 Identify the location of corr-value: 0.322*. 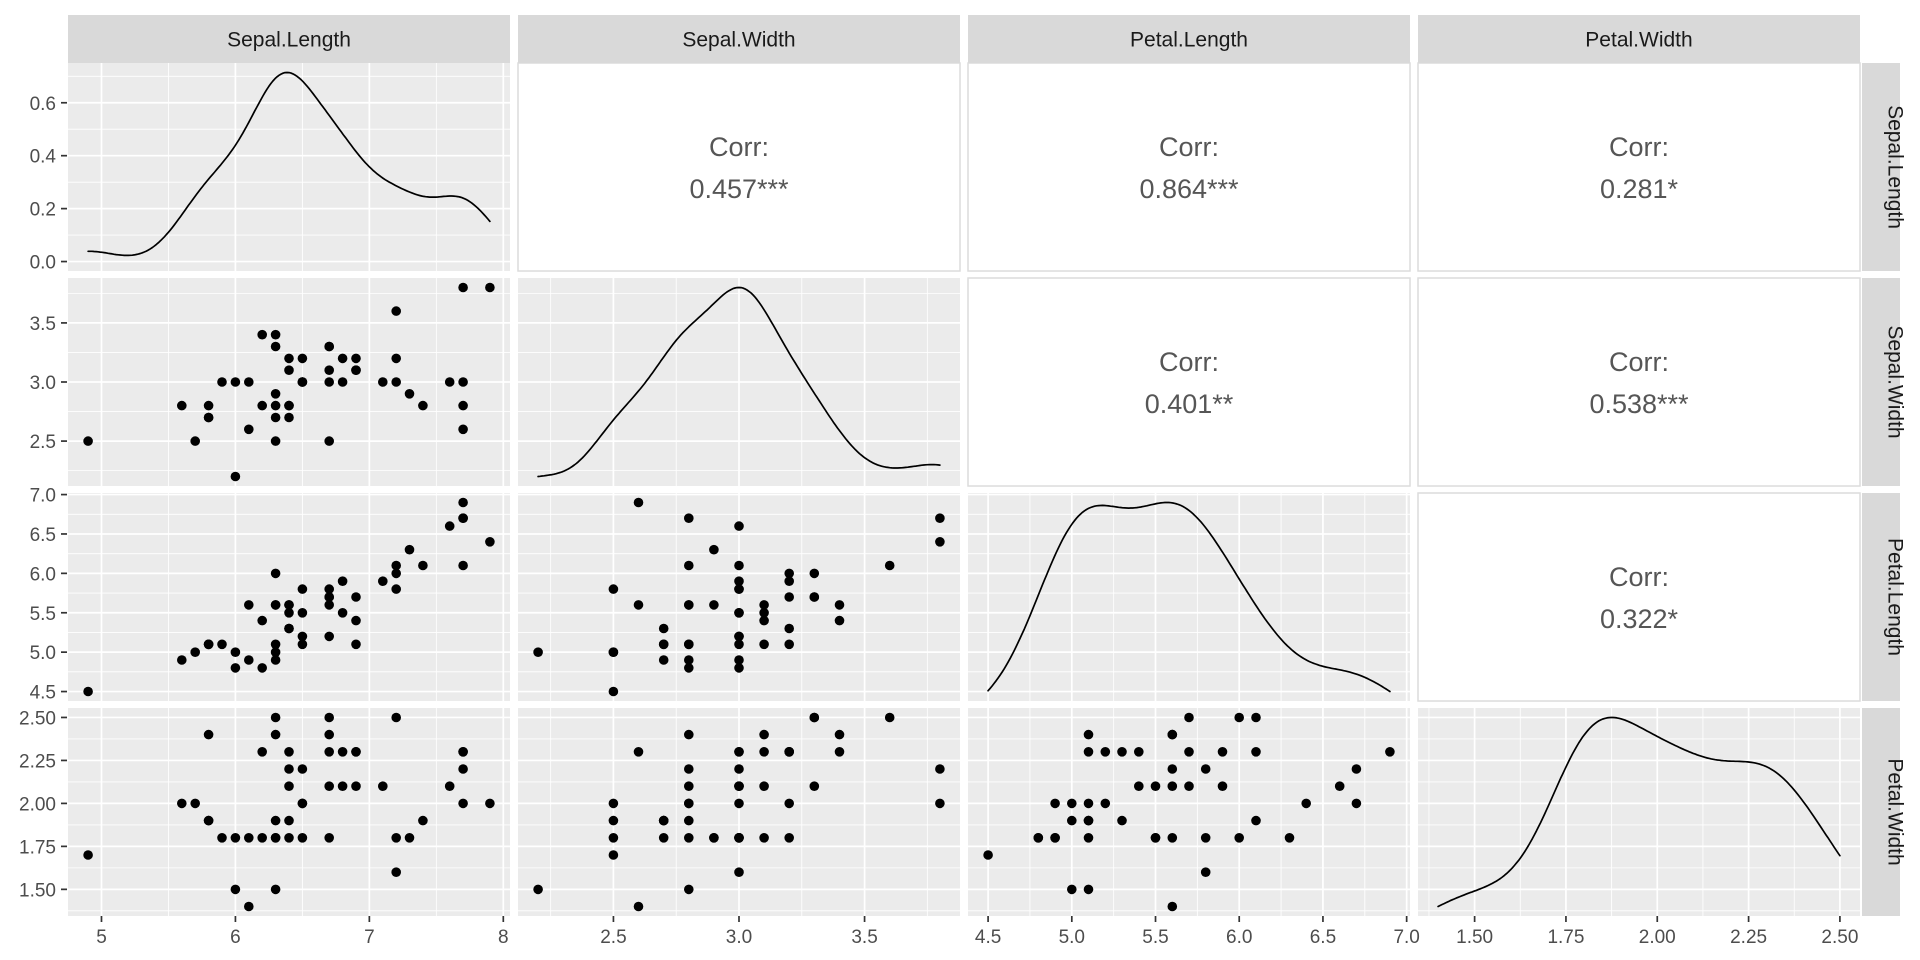
(1639, 619).